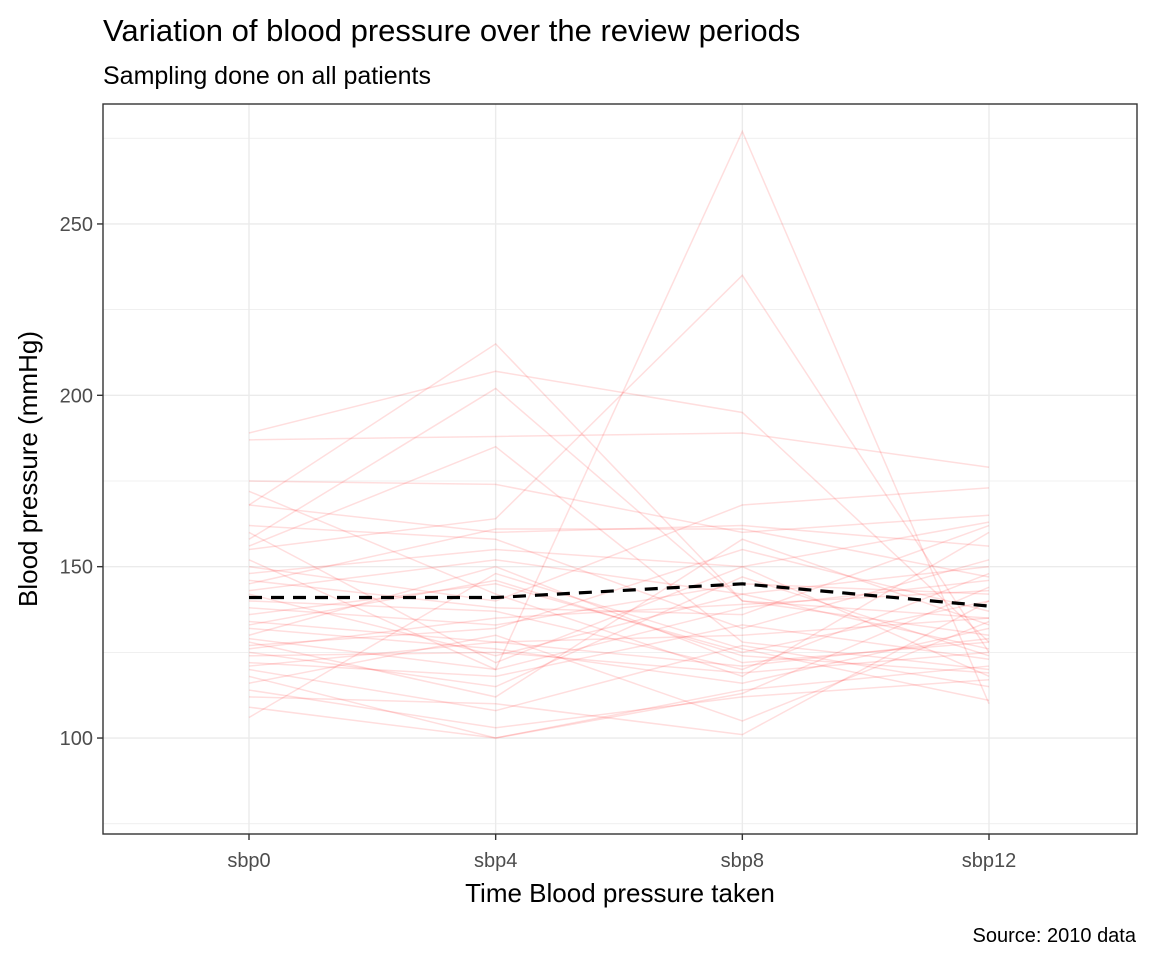  Describe the element at coordinates (495, 861) in the screenshot. I see `x-tick-label: sbp4` at that location.